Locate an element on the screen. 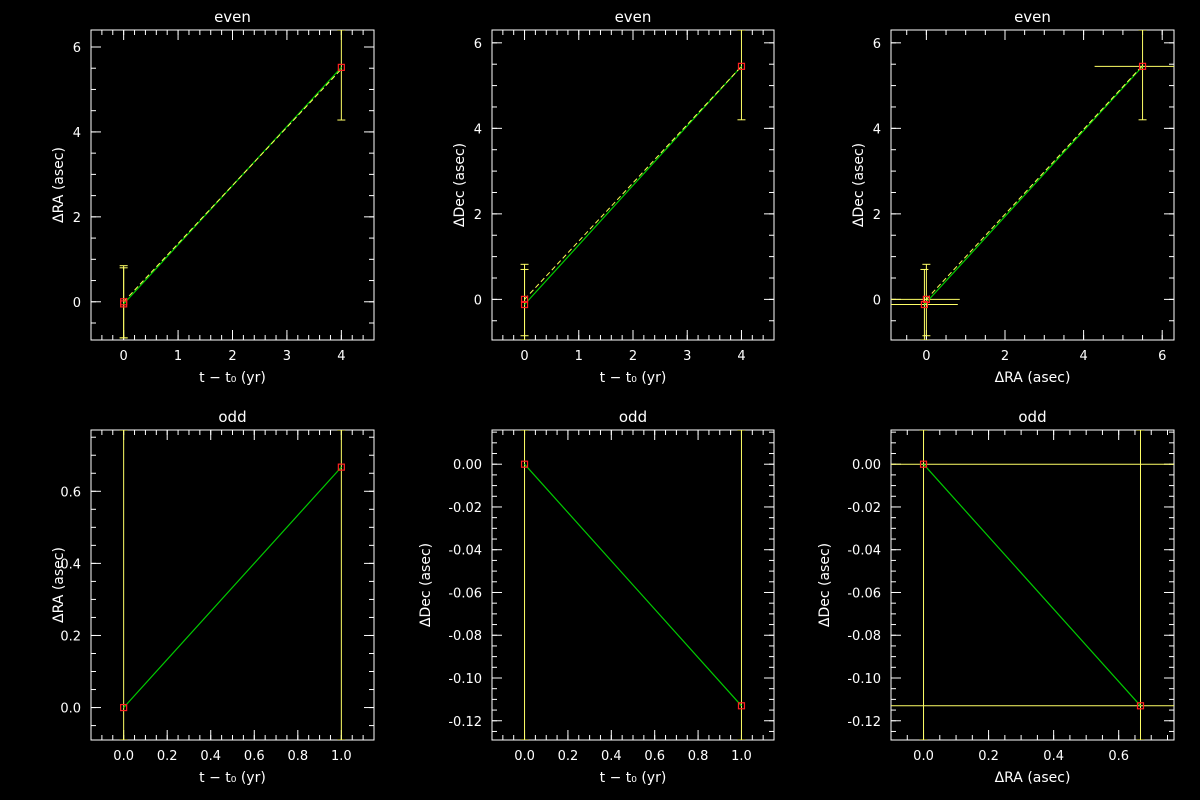 The width and height of the screenshot is (1200, 800). x-axis-label: ΔRA (asec) is located at coordinates (1033, 378).